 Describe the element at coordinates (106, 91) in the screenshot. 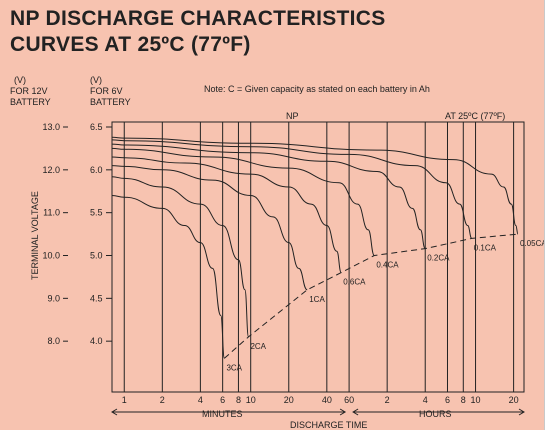

I see `y6-header-line-1: FOR 6V` at that location.